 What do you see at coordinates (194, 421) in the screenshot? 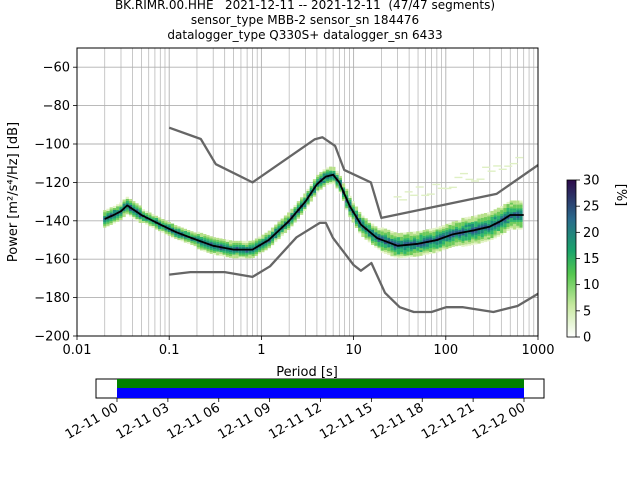
I see `time-tick-label: 12-11 06` at bounding box center [194, 421].